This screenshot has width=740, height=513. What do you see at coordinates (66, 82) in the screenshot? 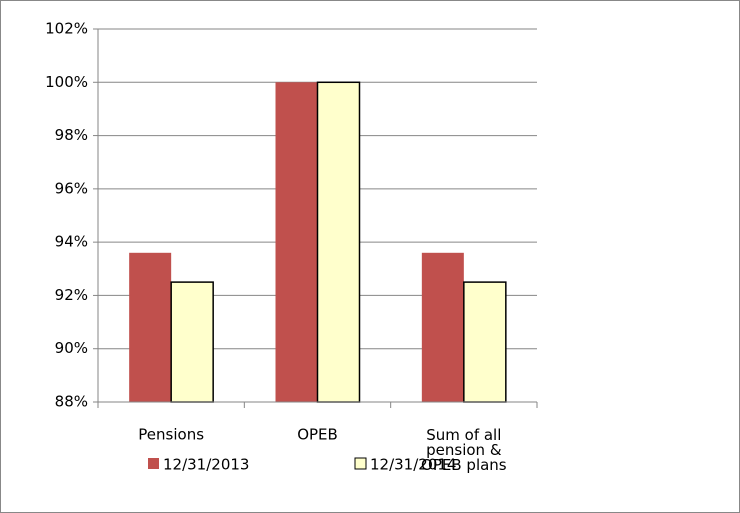
I see `y-tick-label: 100%` at bounding box center [66, 82].